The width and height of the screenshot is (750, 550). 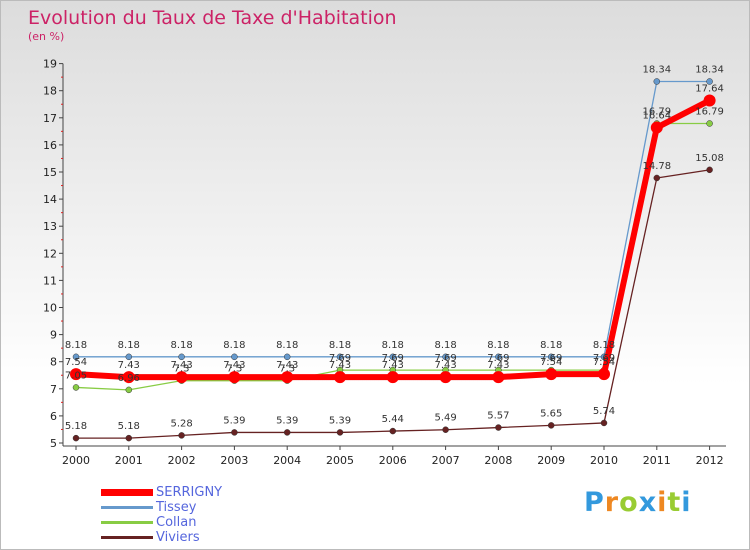 I want to click on data-label-serrigny: 17.64, so click(x=709, y=88).